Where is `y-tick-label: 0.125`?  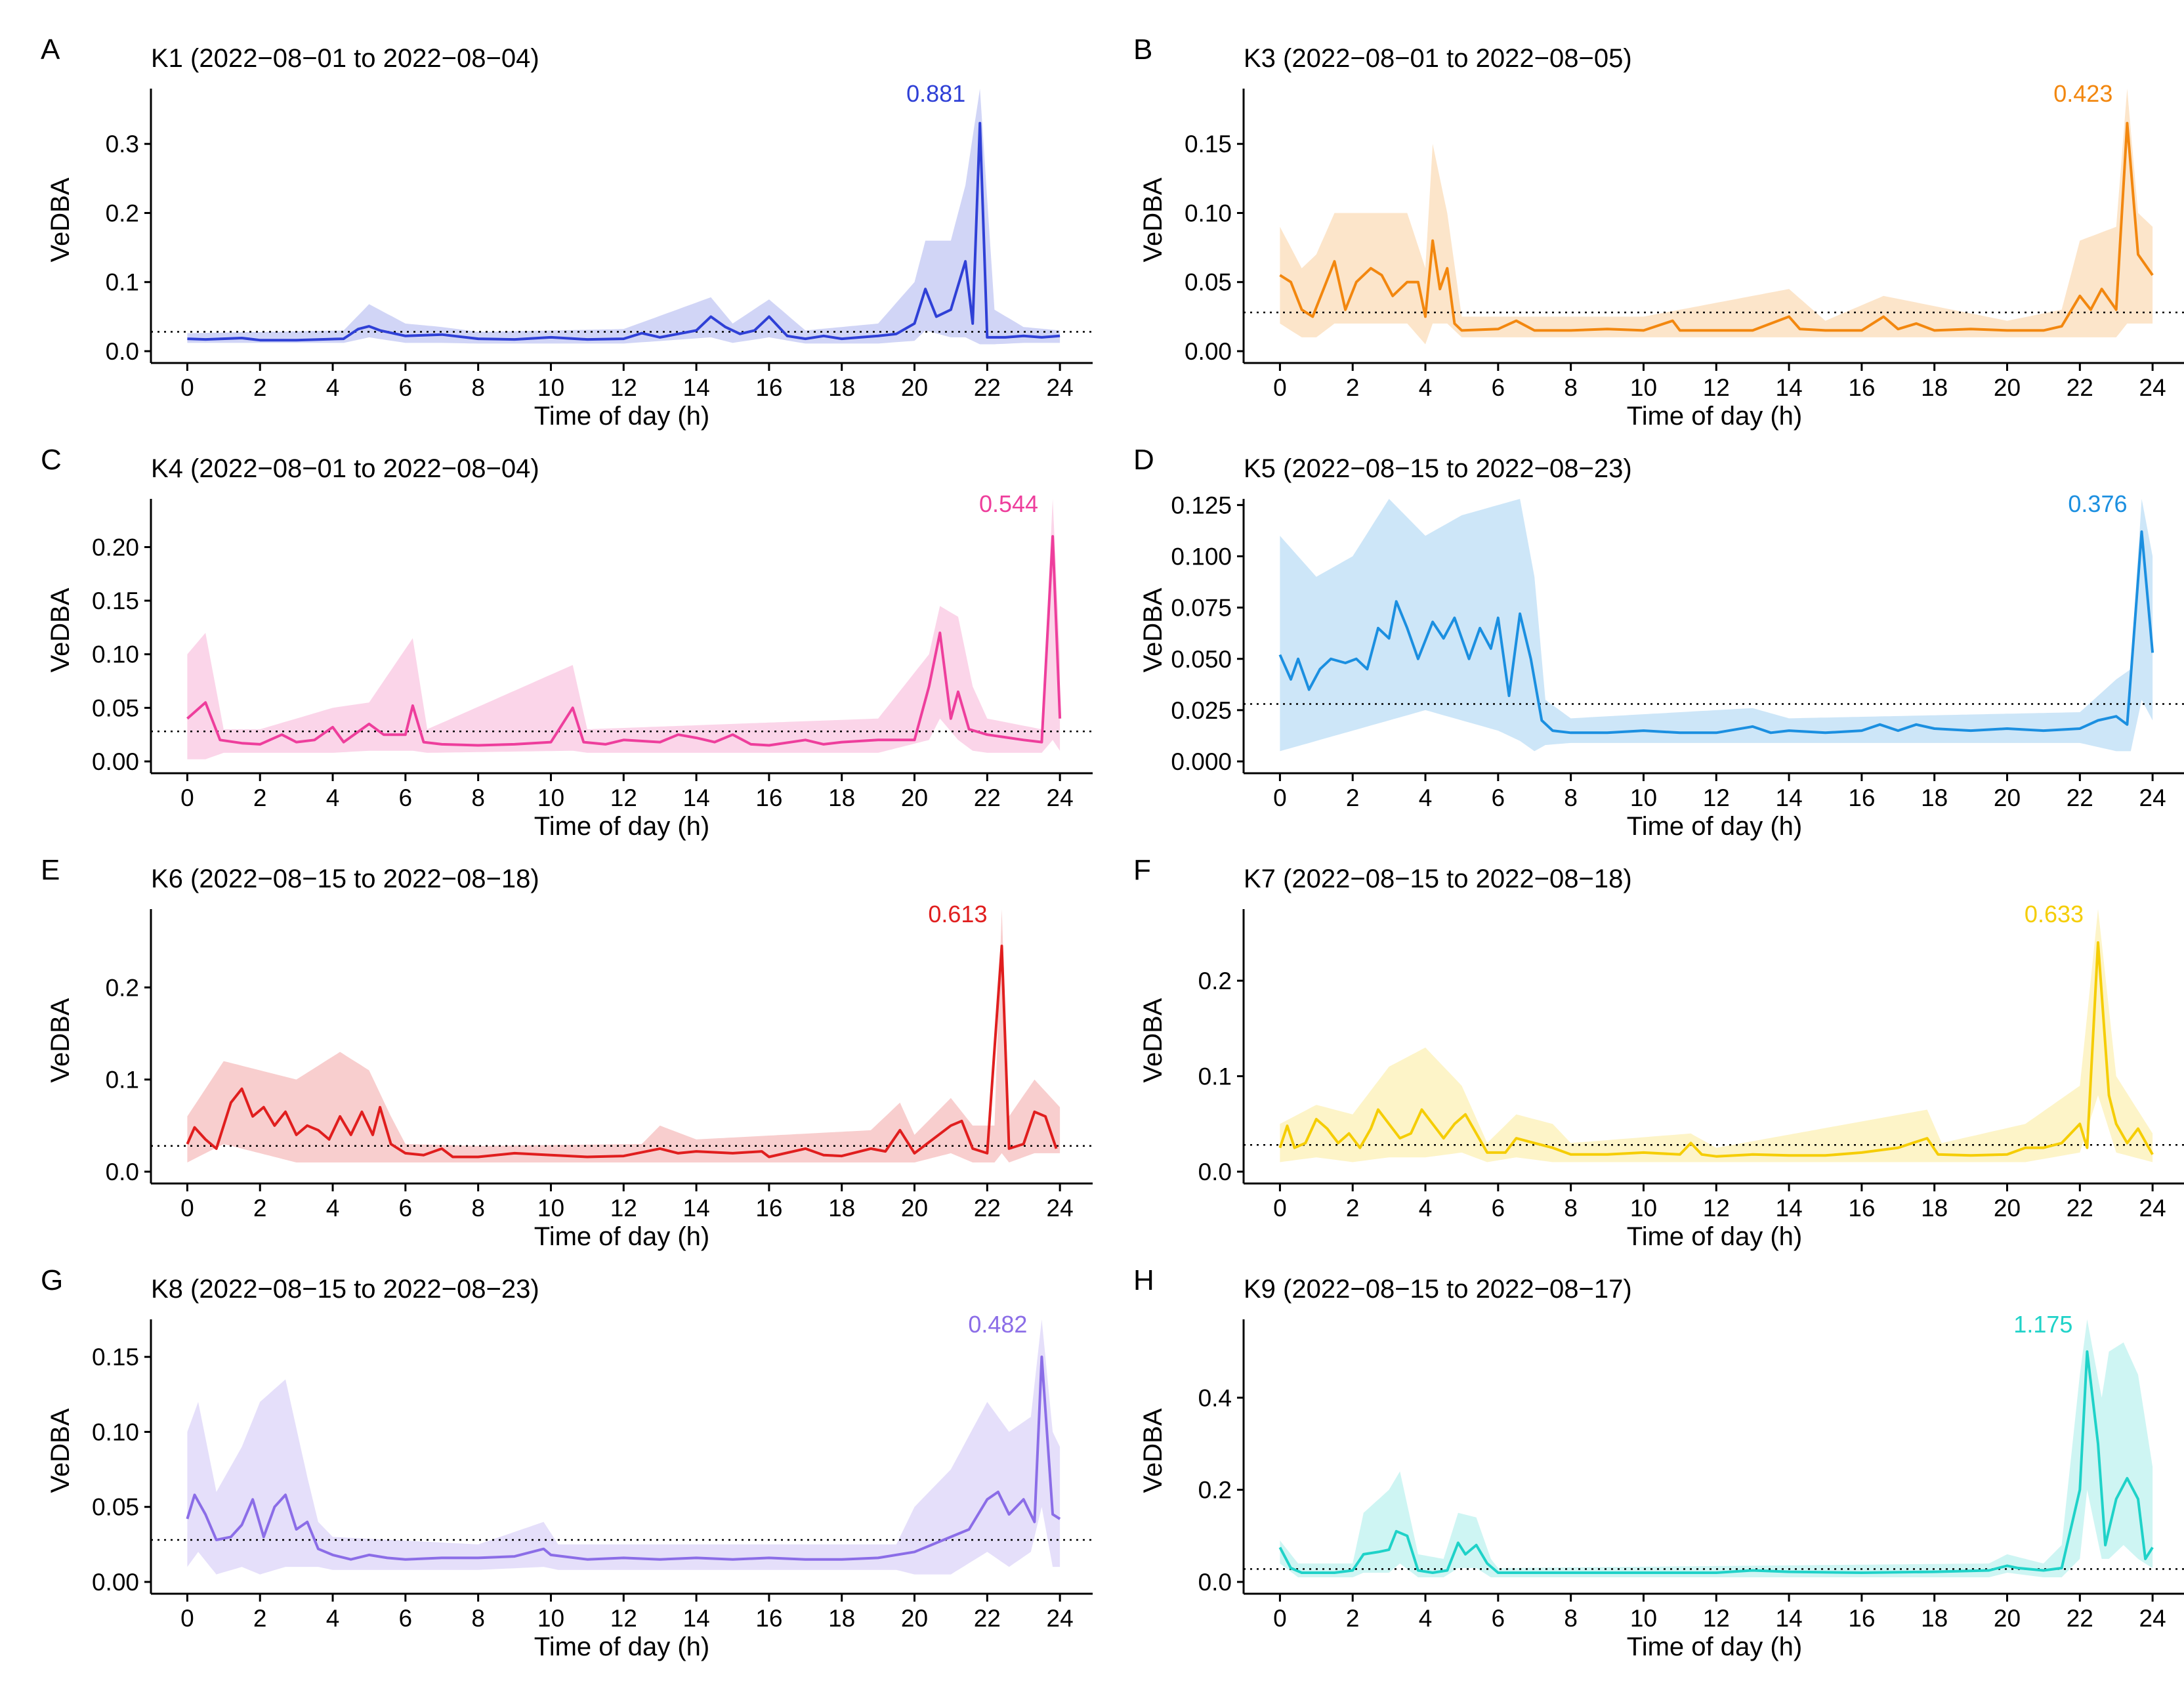
y-tick-label: 0.125 is located at coordinates (1201, 505).